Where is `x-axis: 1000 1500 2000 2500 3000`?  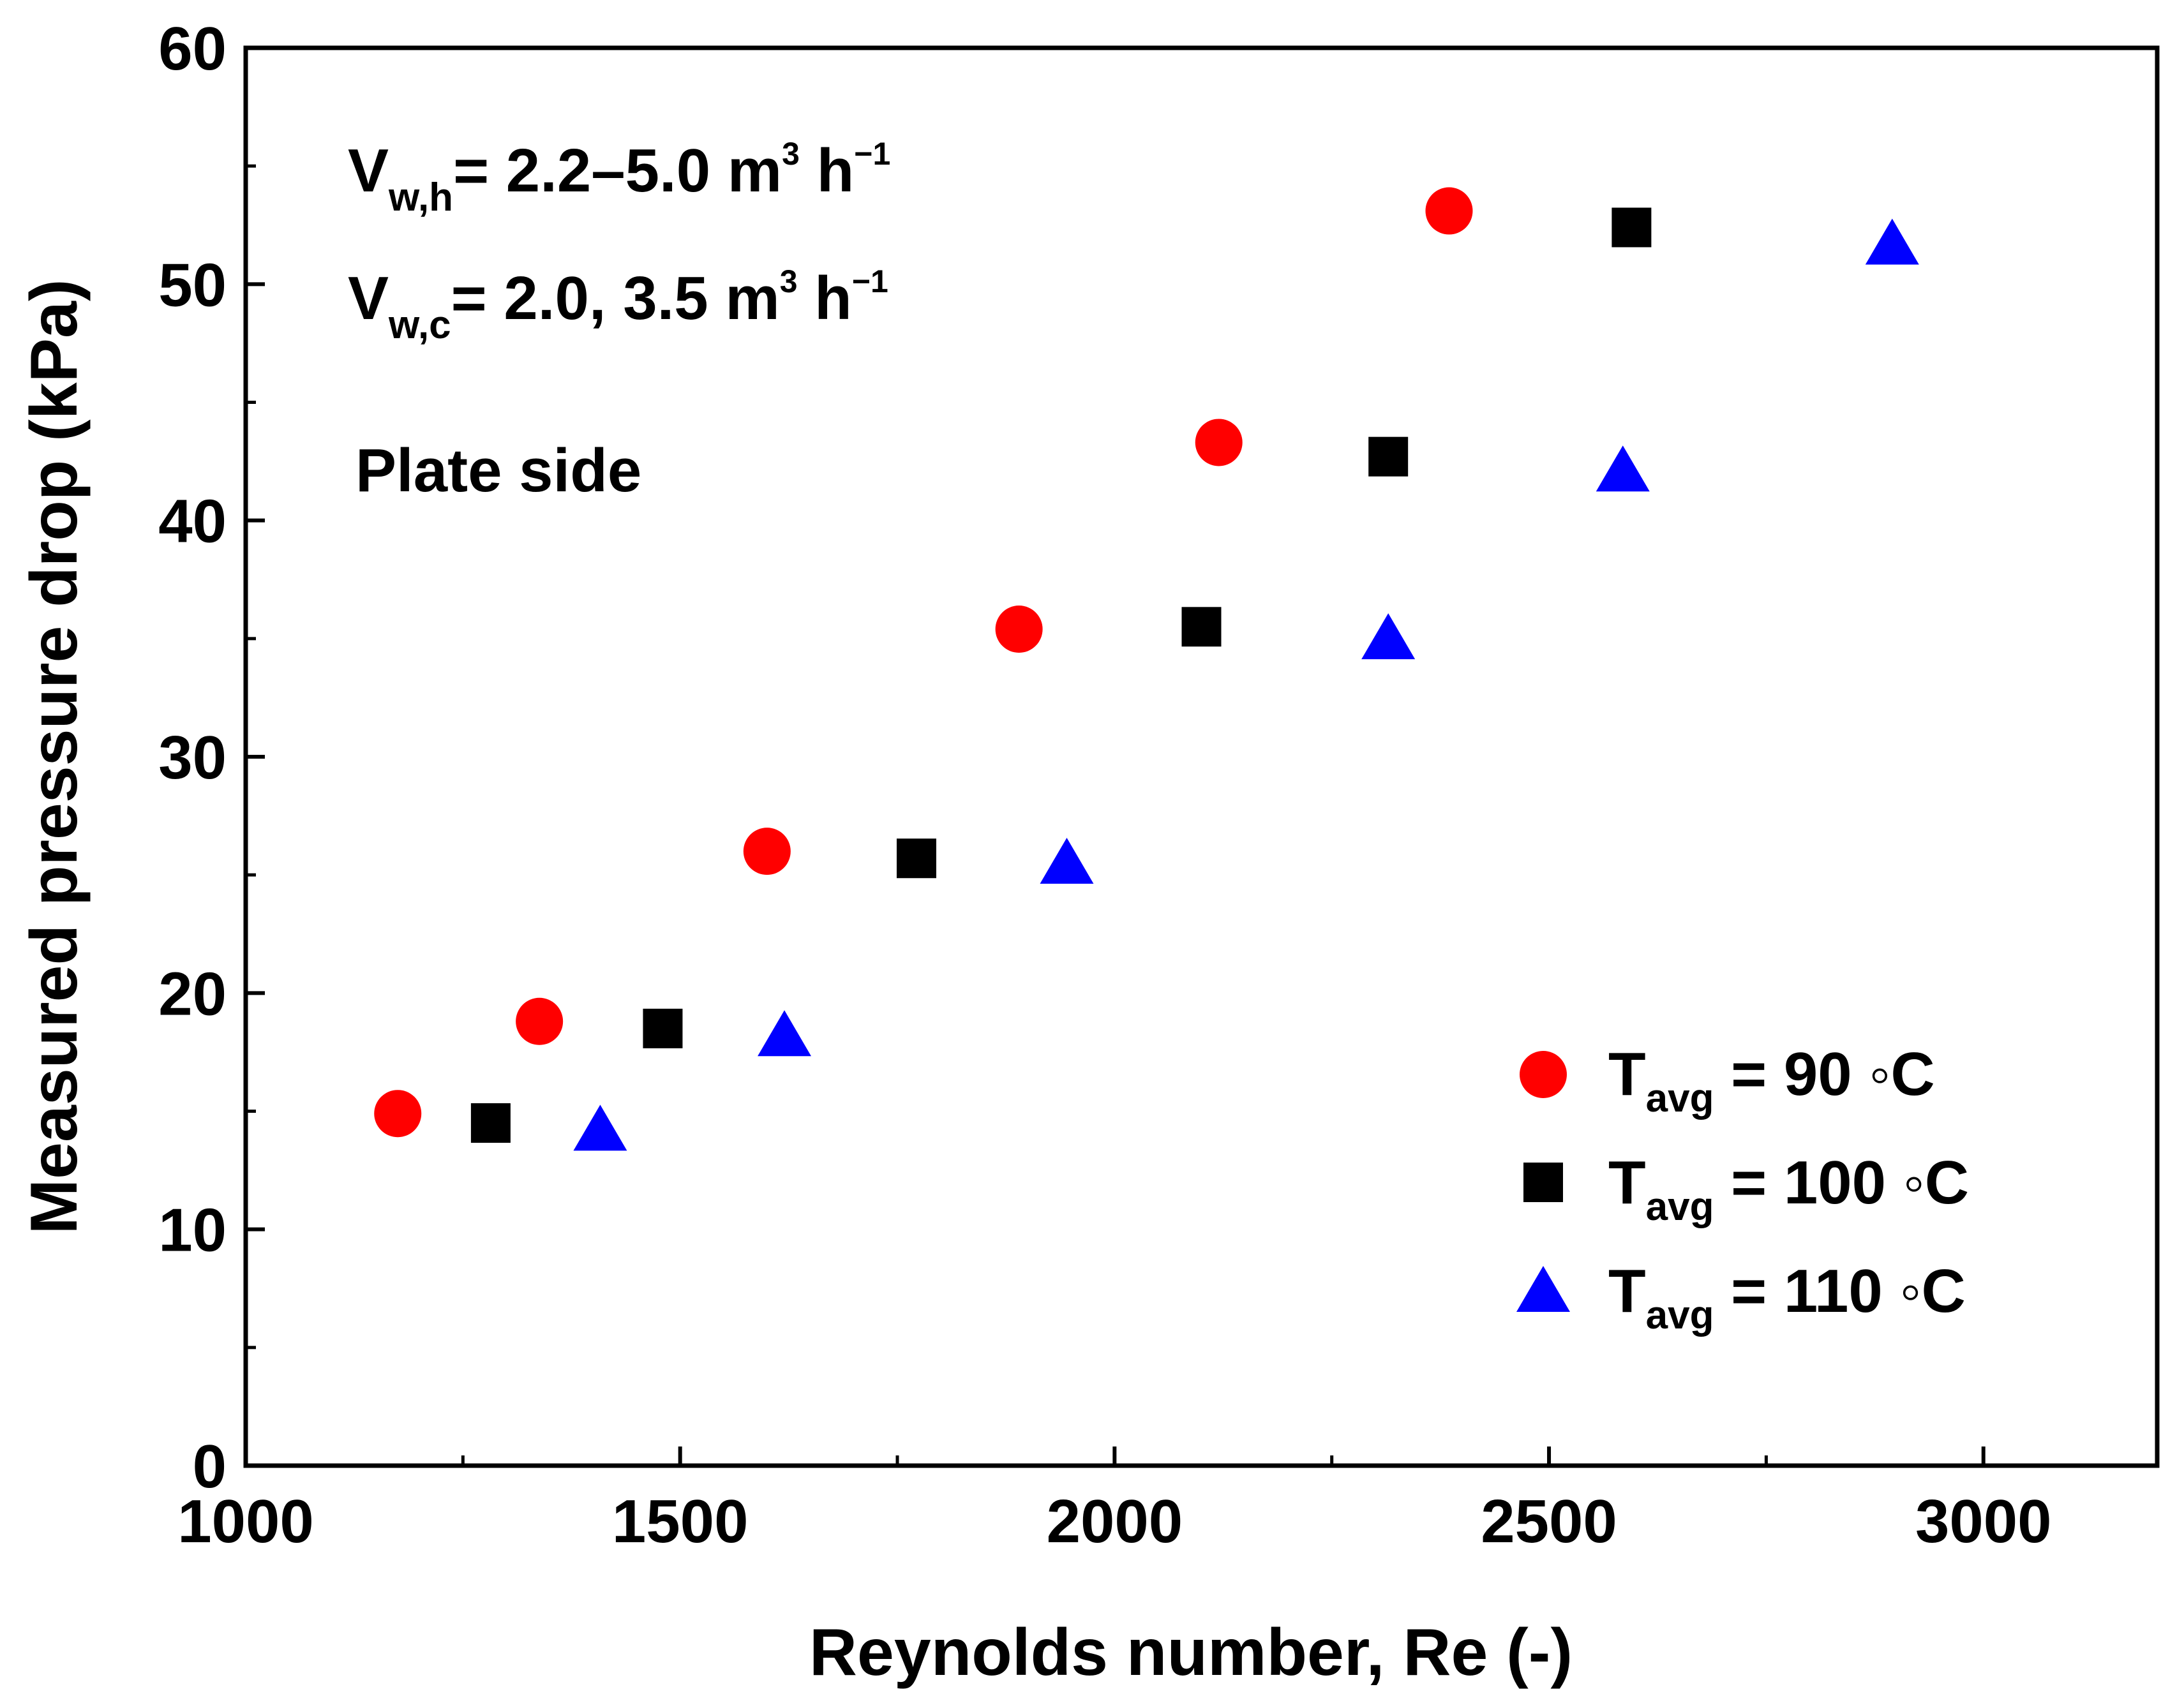 x-axis: 1000 1500 2000 2500 3000 is located at coordinates (1114, 1501).